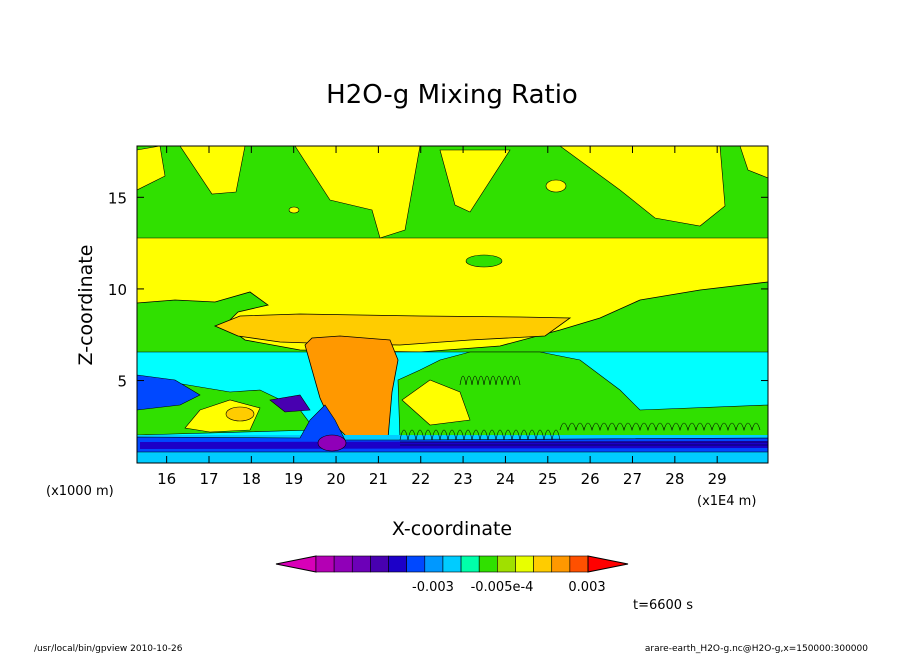  What do you see at coordinates (674, 479) in the screenshot?
I see `x-tick-label: 28` at bounding box center [674, 479].